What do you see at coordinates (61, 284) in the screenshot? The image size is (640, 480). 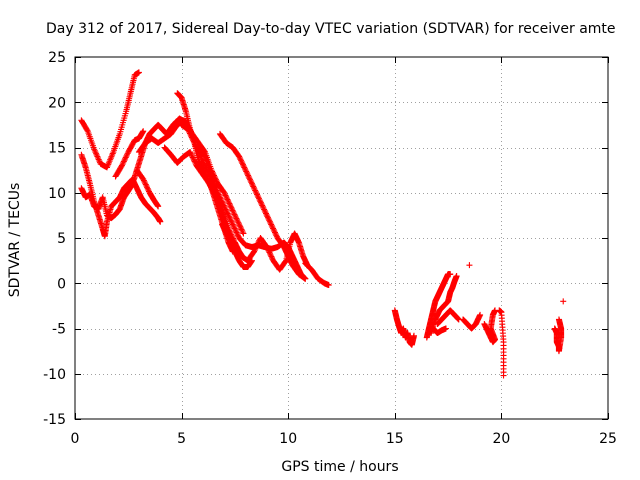 I see `y-tick-label: 0` at bounding box center [61, 284].